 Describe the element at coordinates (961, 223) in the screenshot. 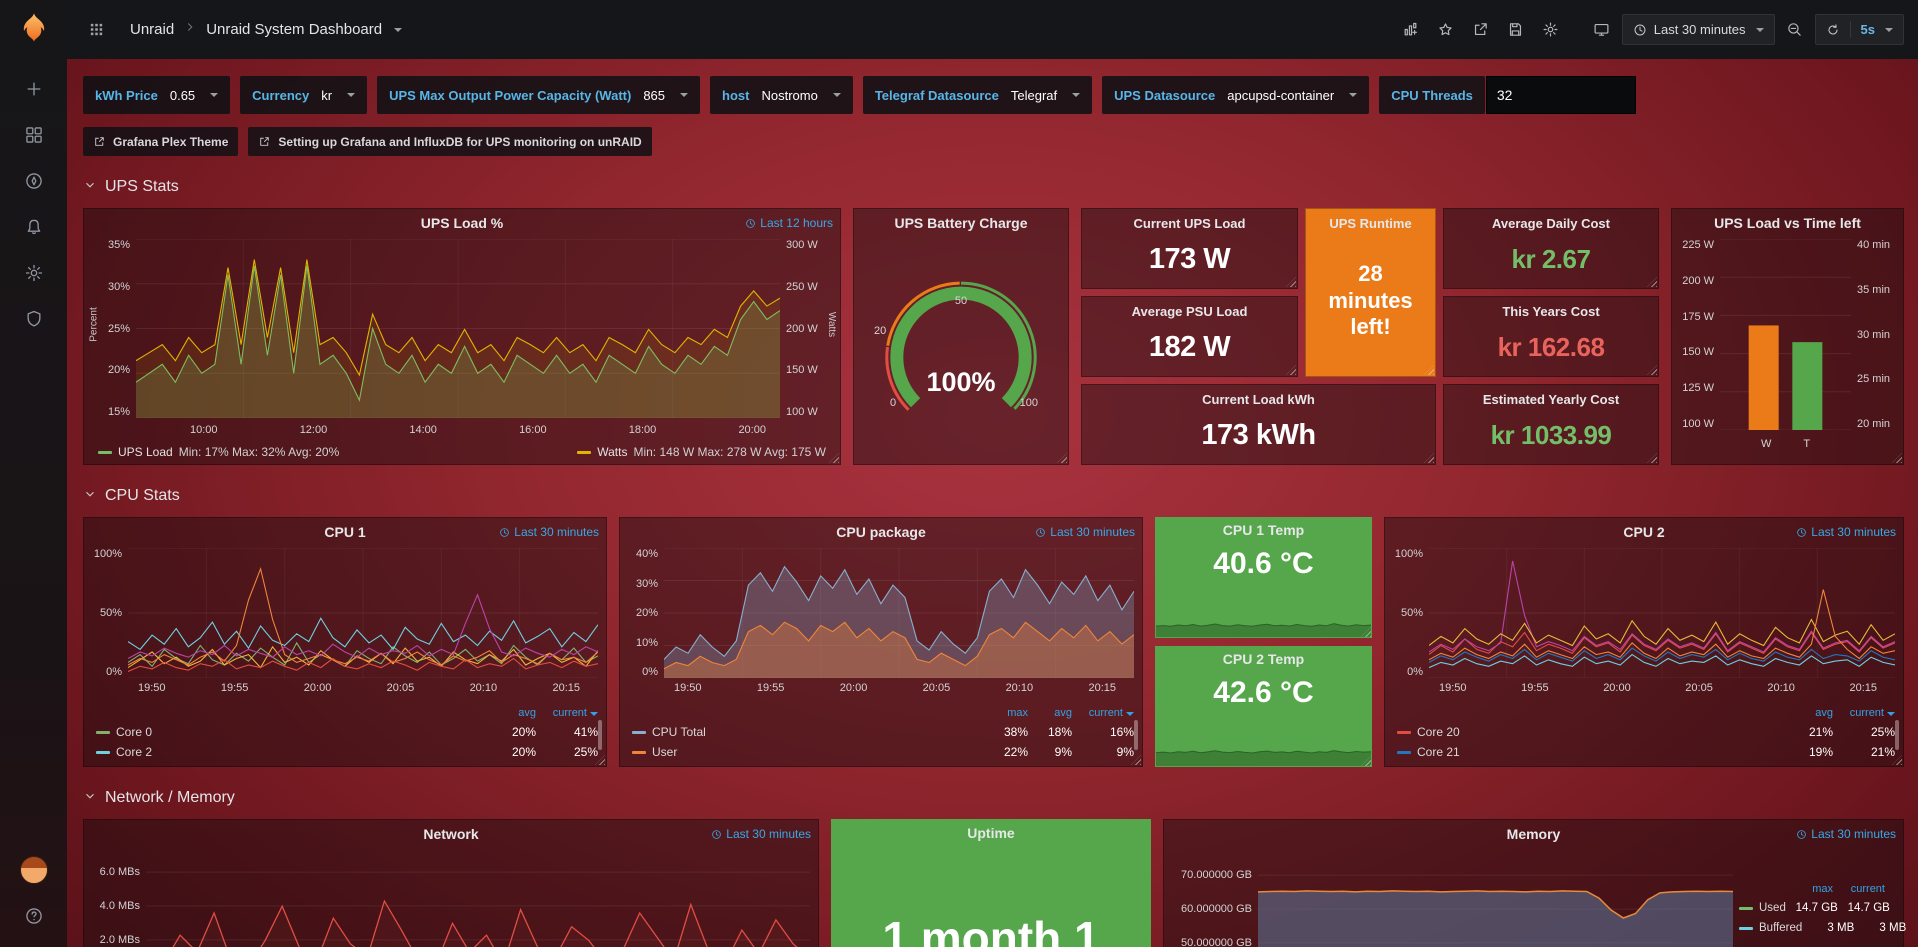

I see `panel-title: UPS Battery Charge` at that location.